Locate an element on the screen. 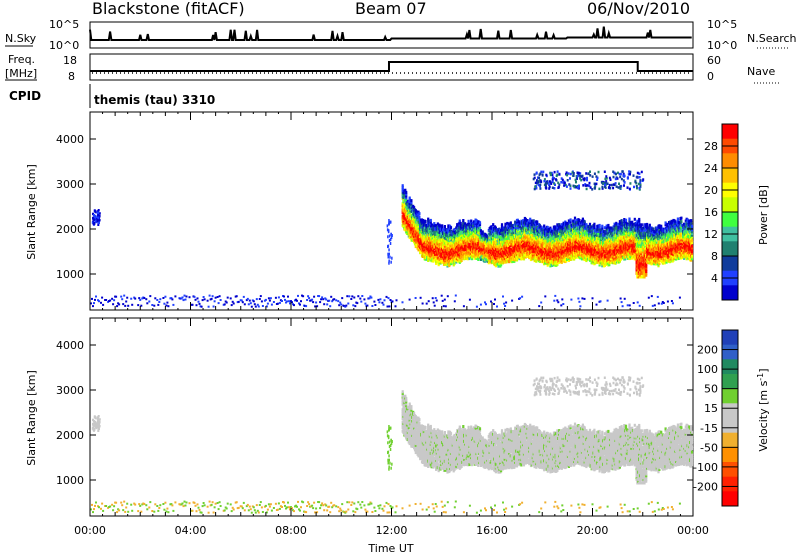  beam-title: Beam 07 is located at coordinates (391, 9).